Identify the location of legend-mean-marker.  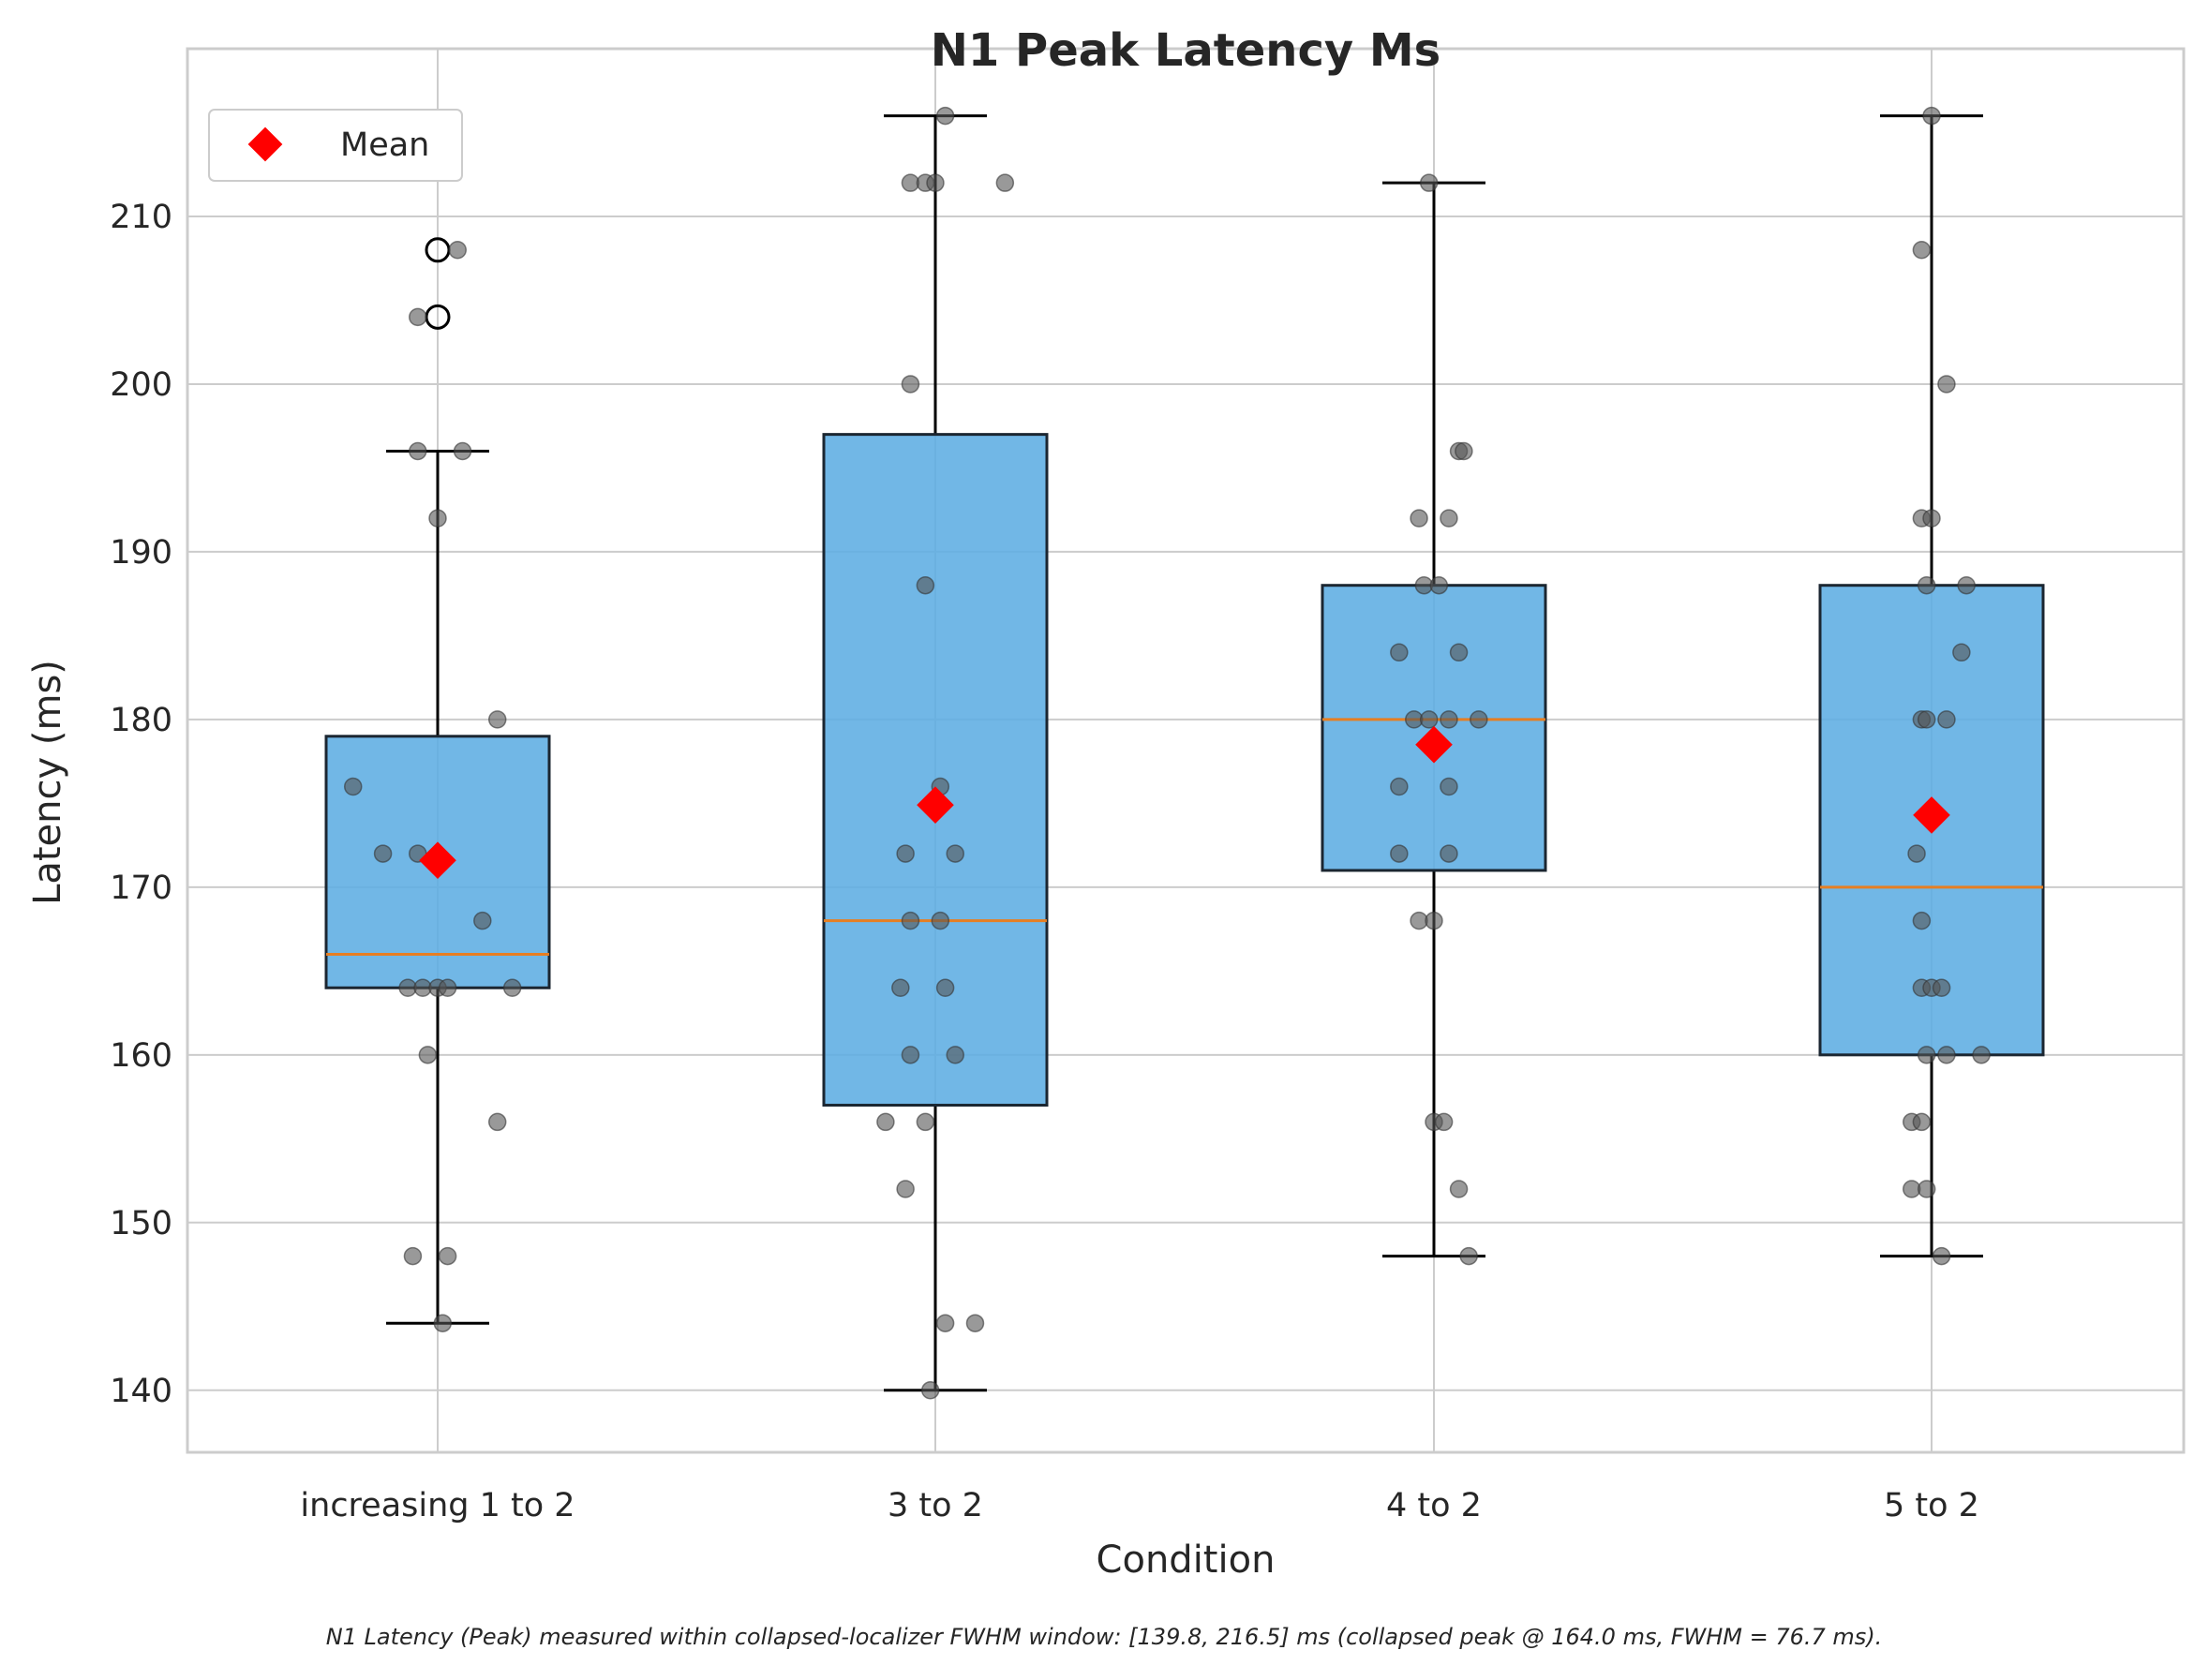
(265, 144).